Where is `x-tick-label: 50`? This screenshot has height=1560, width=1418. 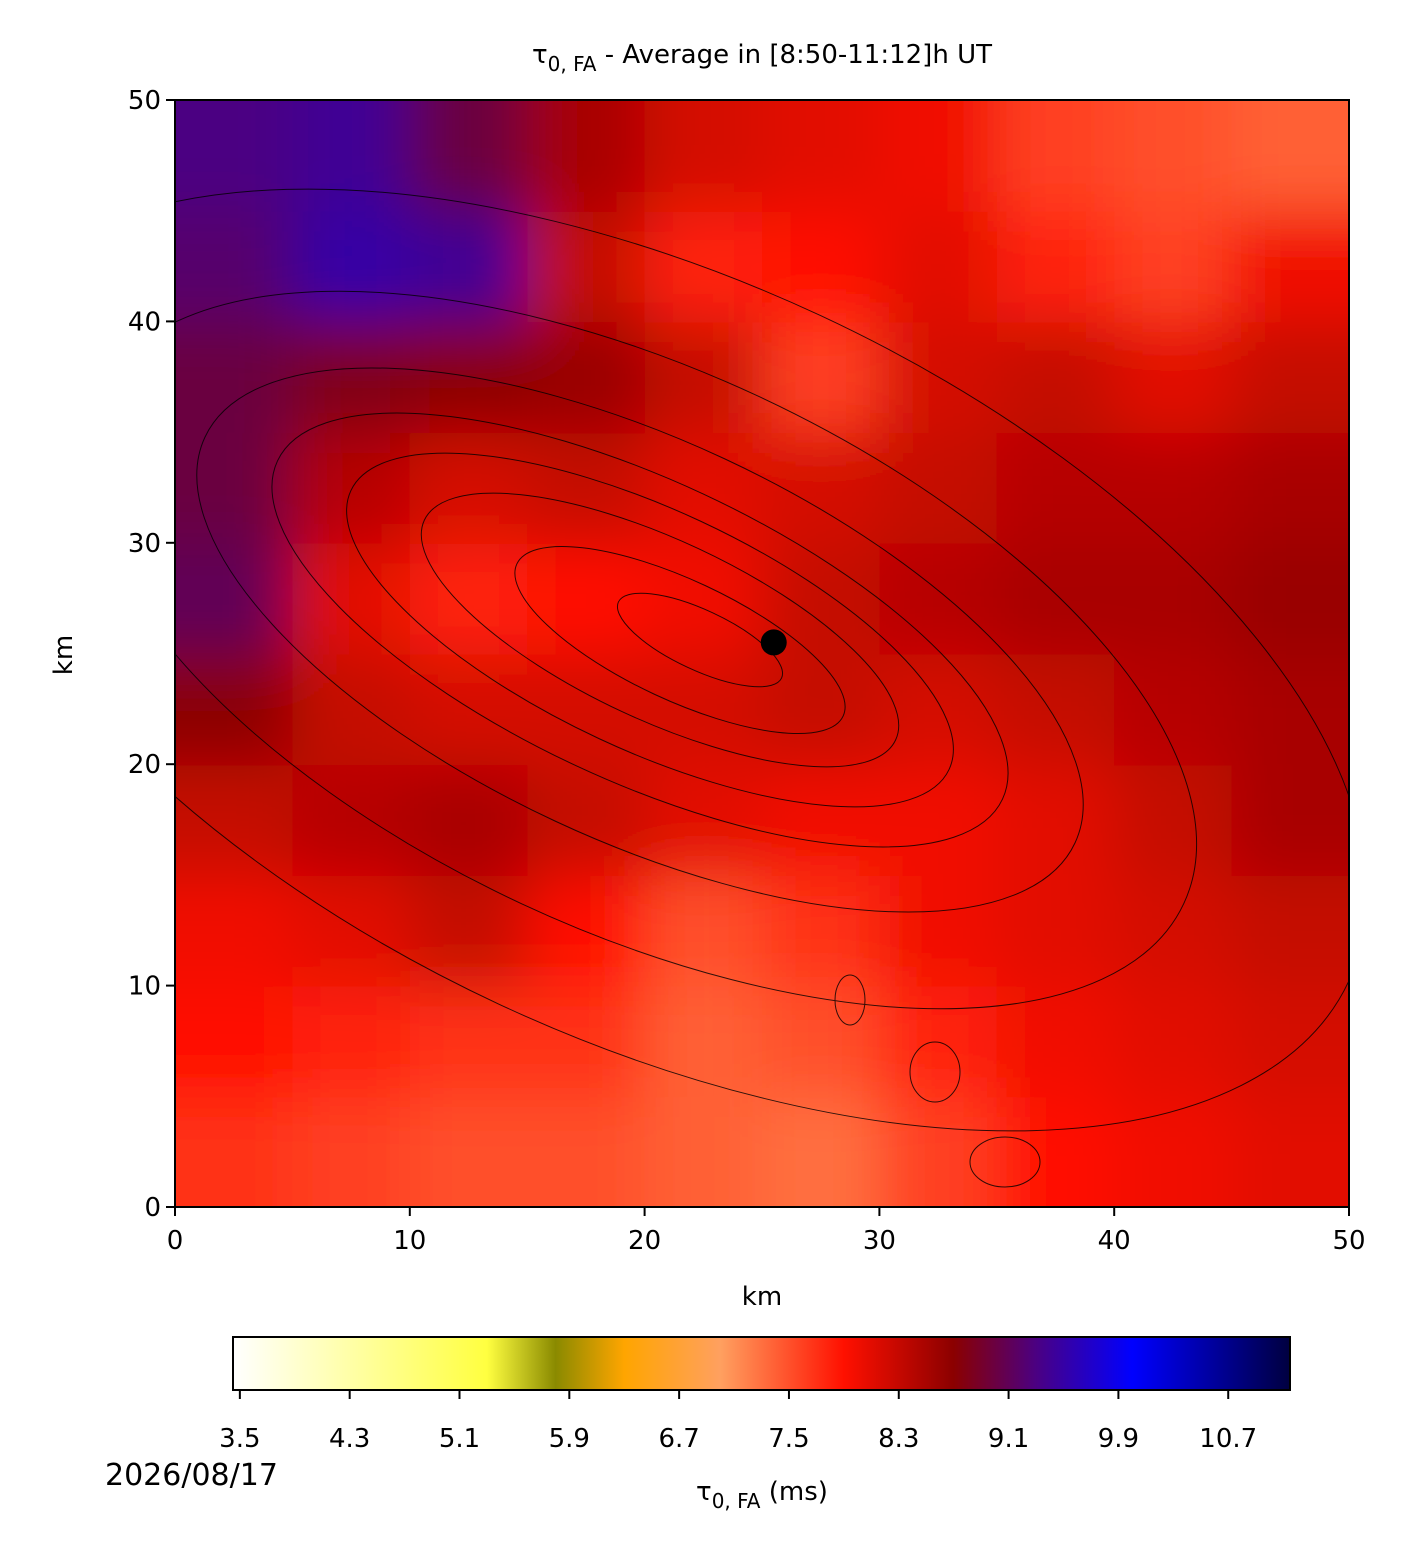
x-tick-label: 50 is located at coordinates (1348, 1241).